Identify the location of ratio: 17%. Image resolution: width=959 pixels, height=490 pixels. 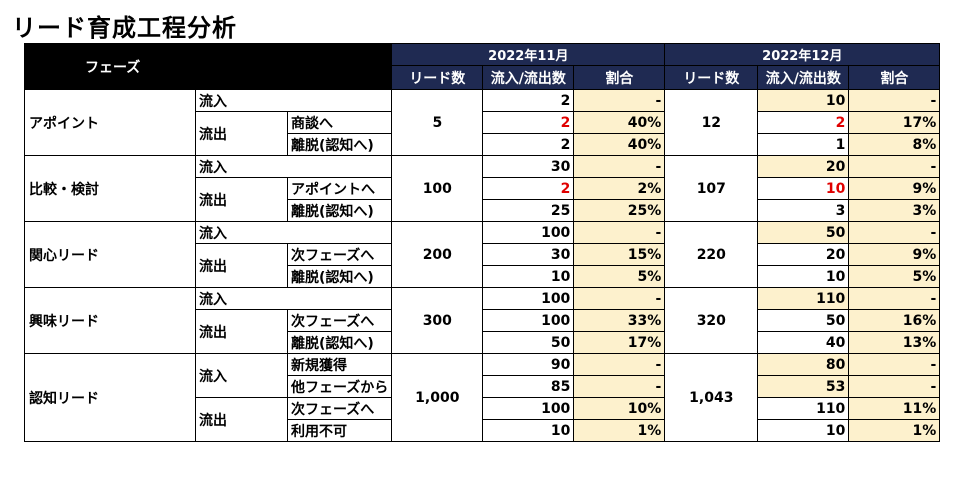
(619, 342).